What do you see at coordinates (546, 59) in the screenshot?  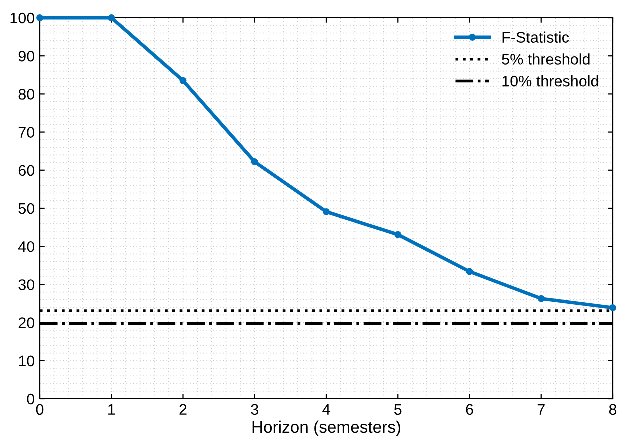 I see `legend-label: 5% threshold` at bounding box center [546, 59].